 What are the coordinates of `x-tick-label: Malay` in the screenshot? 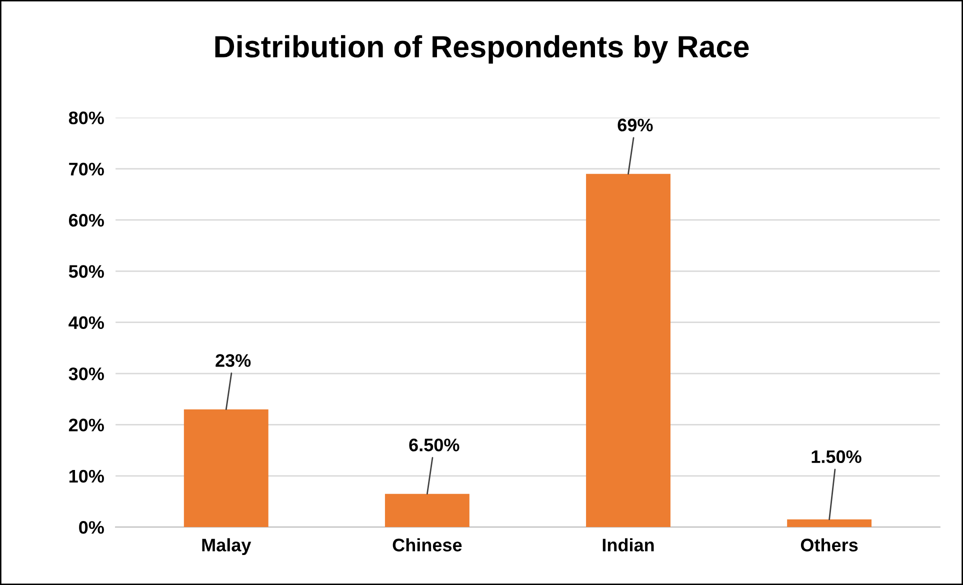 It's located at (227, 547).